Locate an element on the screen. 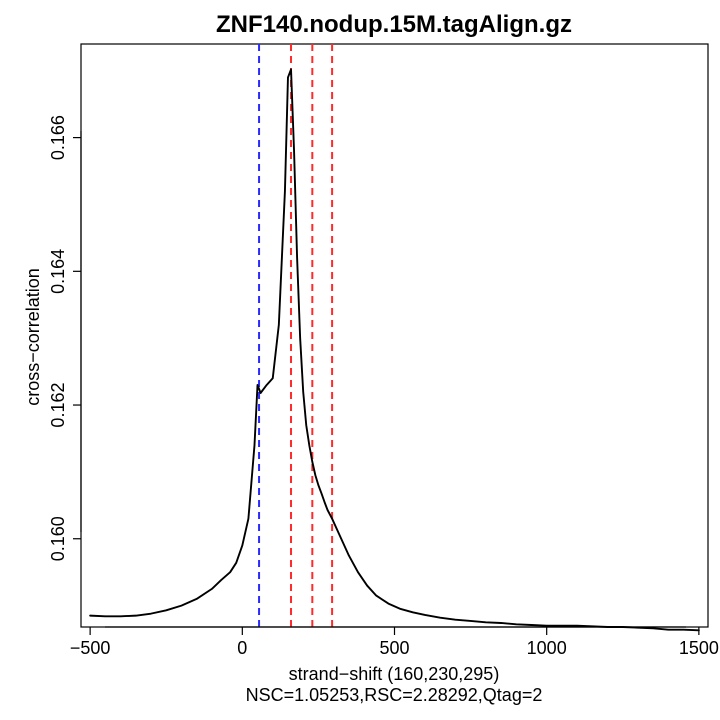 The height and width of the screenshot is (720, 720). x-axis: −500 0 500 1000 1500 is located at coordinates (394, 642).